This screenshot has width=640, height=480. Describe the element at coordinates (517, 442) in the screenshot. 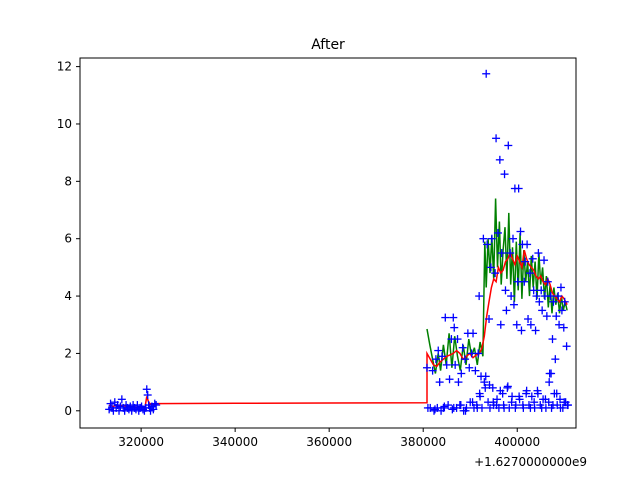

I see `x-tick-label: 400000` at that location.